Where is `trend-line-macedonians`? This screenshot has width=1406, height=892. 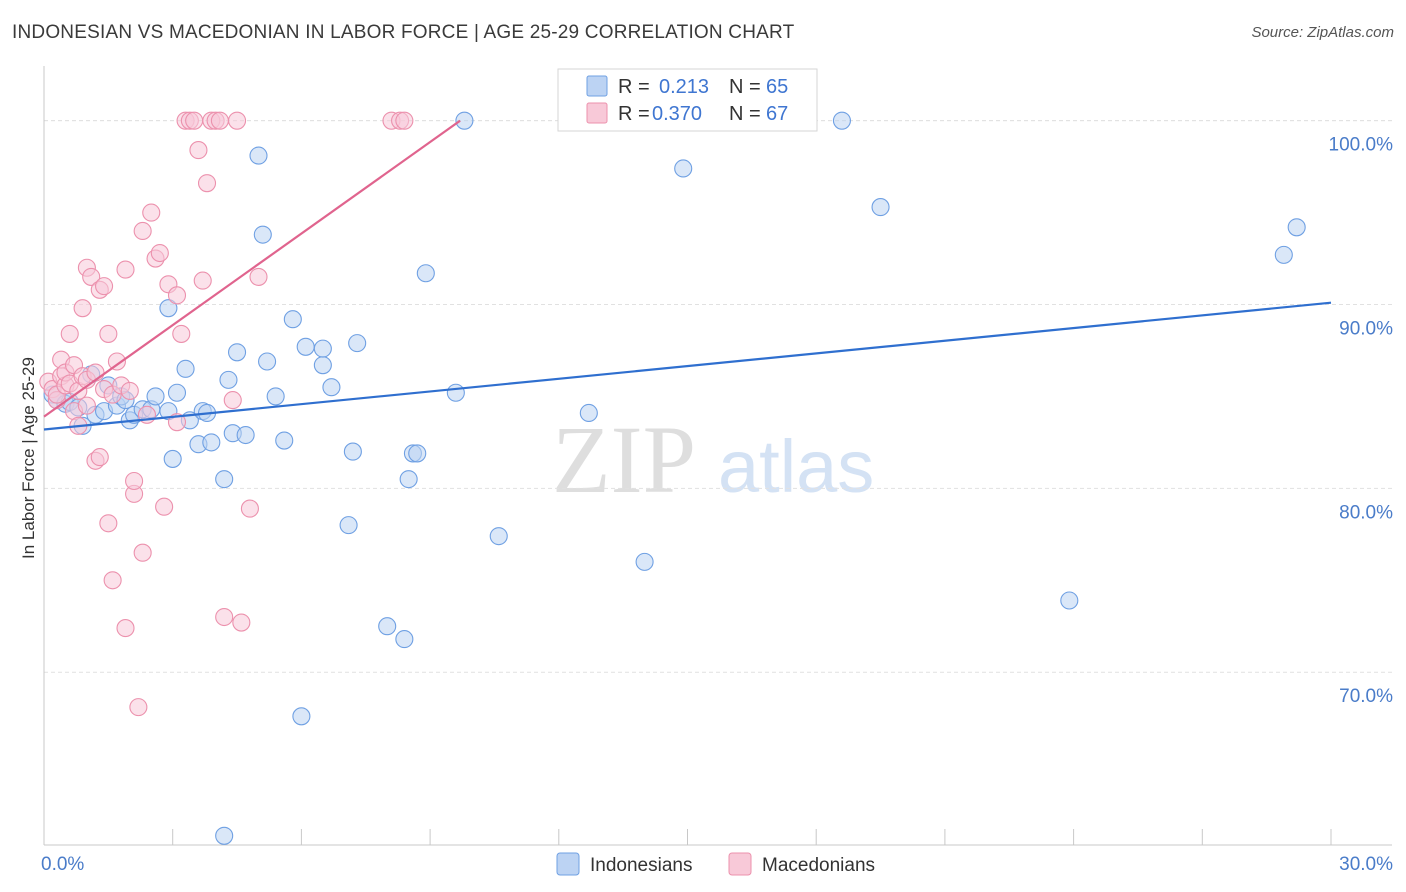 trend-line-macedonians is located at coordinates (252, 268).